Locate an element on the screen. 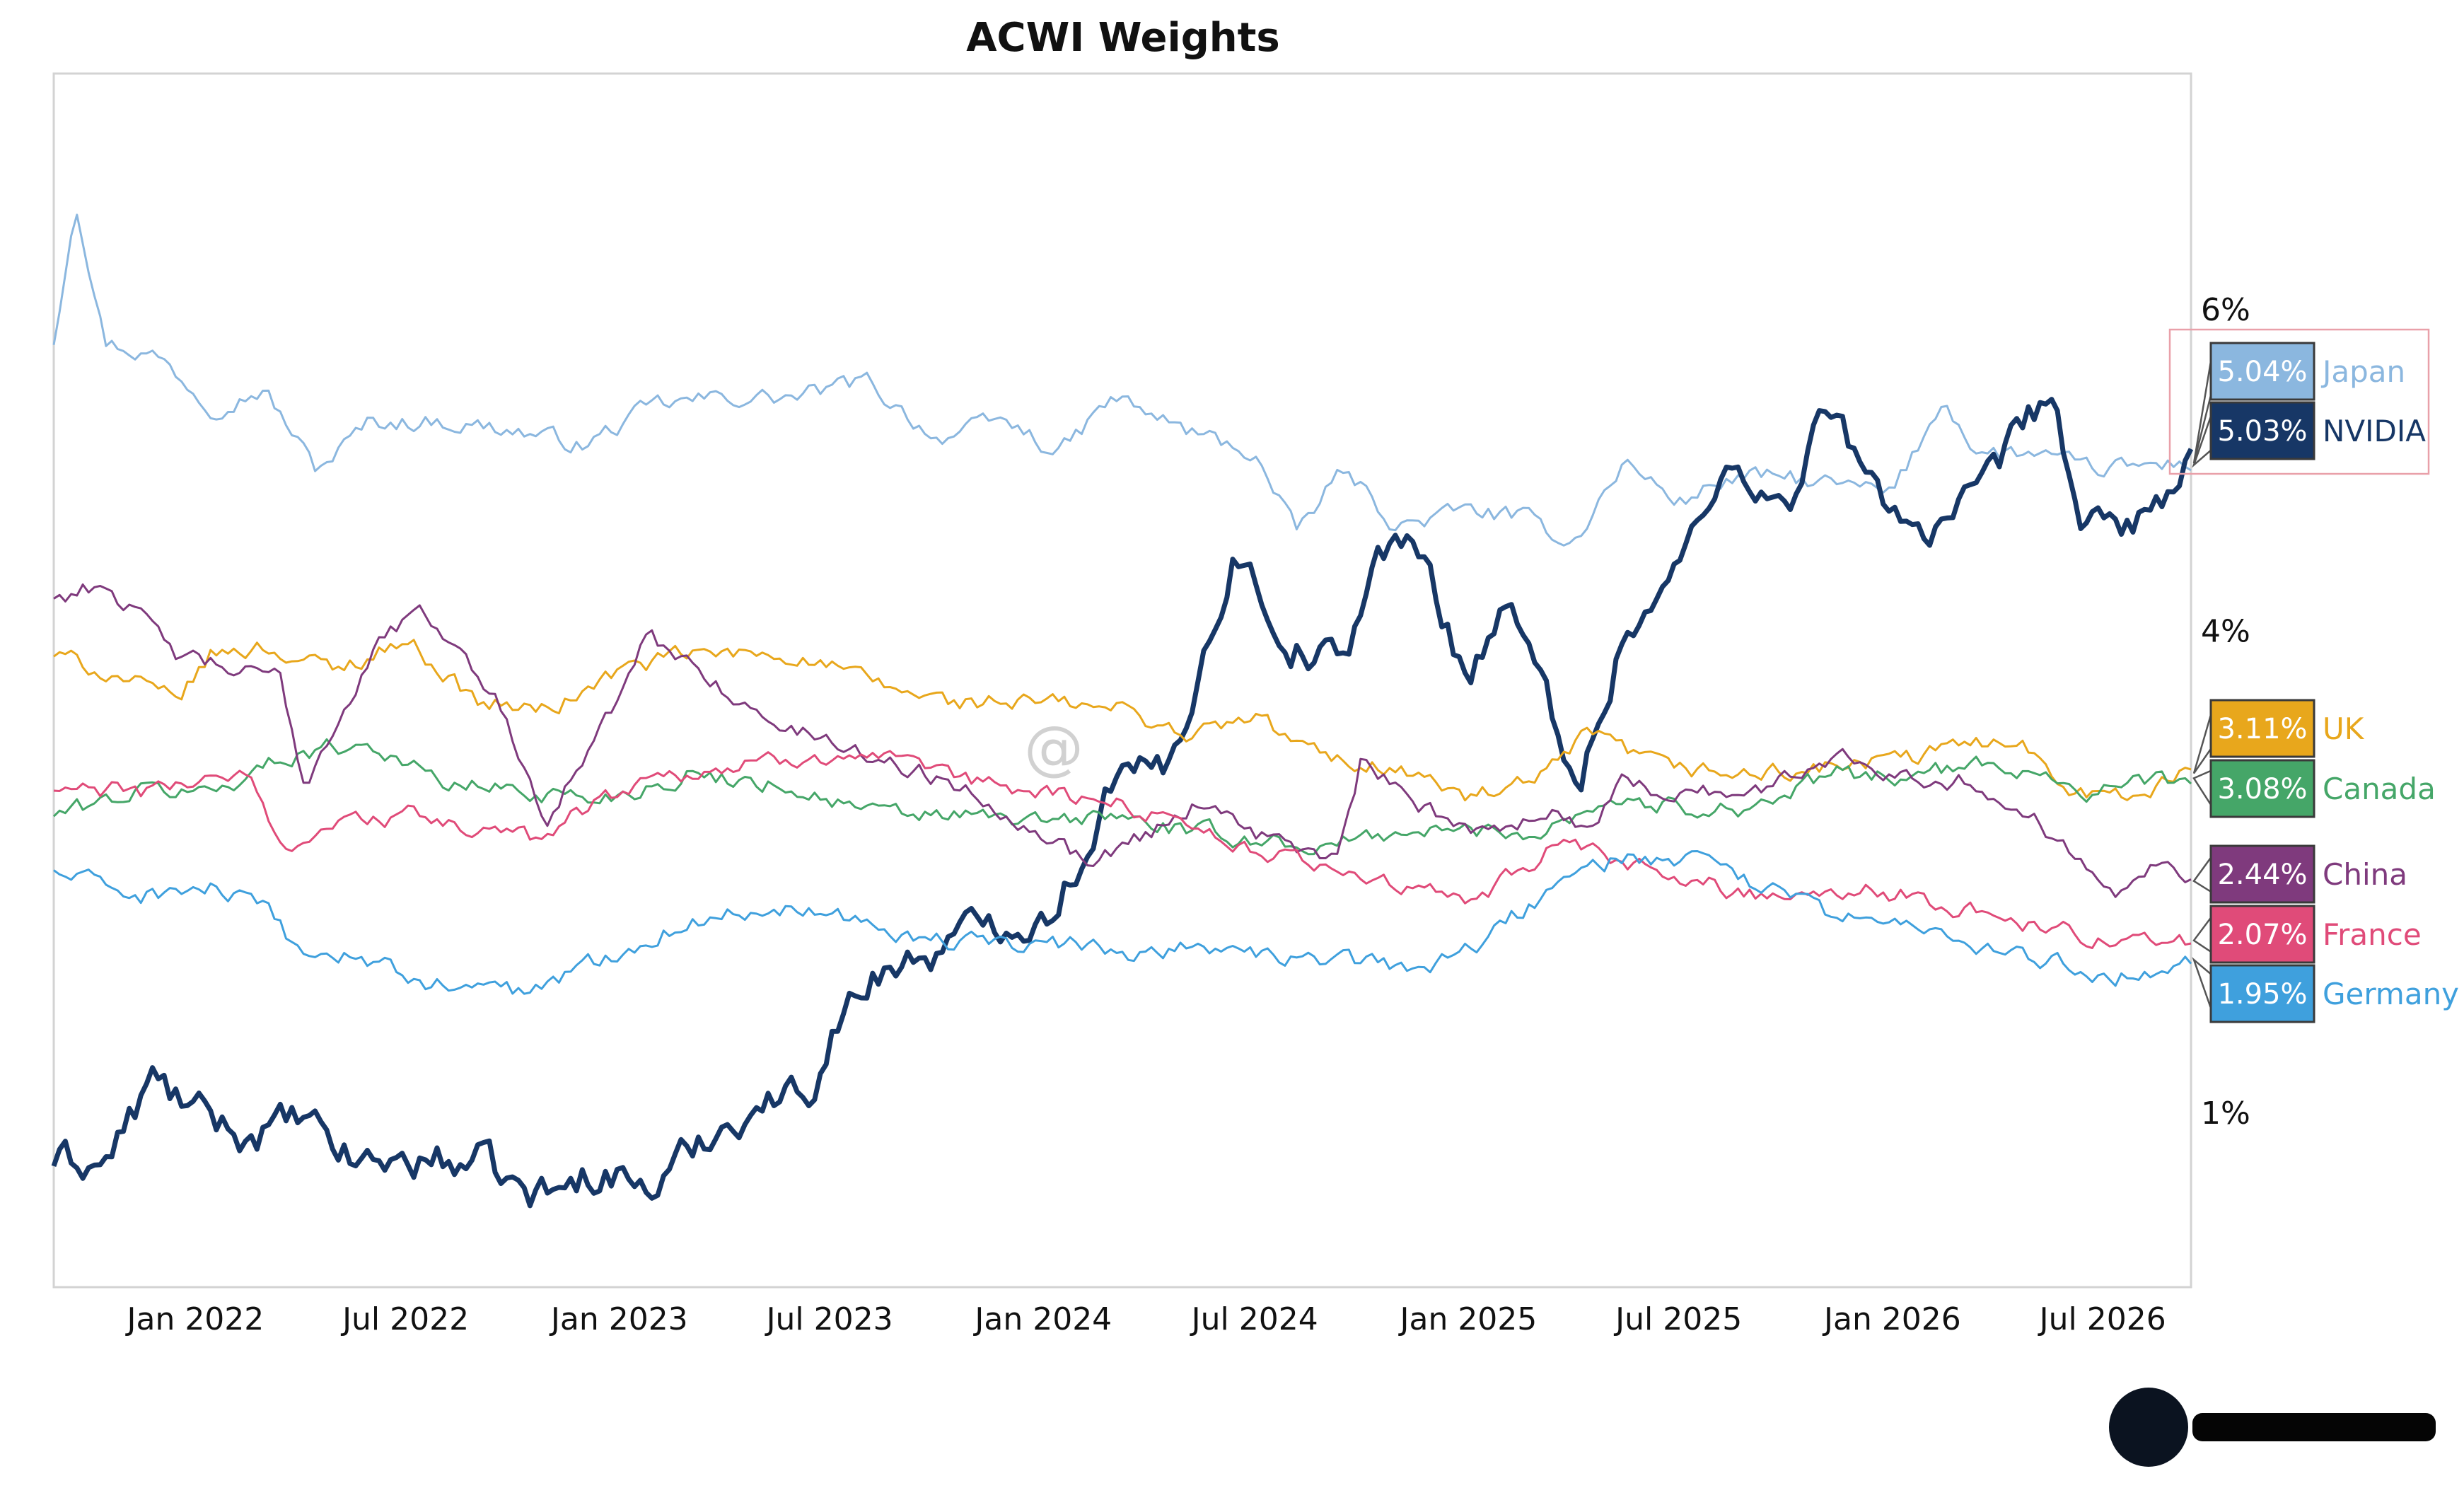  series-name-label: Canada is located at coordinates (2379, 789).